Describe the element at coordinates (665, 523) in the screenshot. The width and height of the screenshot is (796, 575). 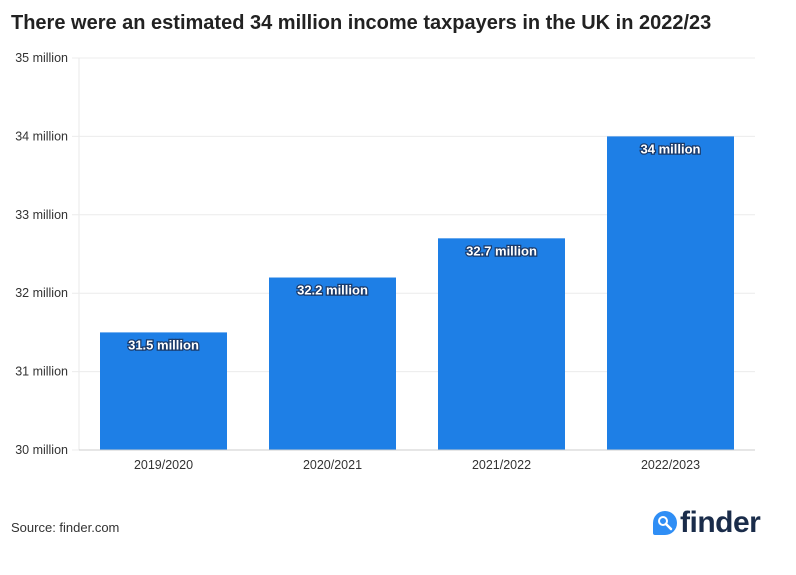
I see `search-icon` at that location.